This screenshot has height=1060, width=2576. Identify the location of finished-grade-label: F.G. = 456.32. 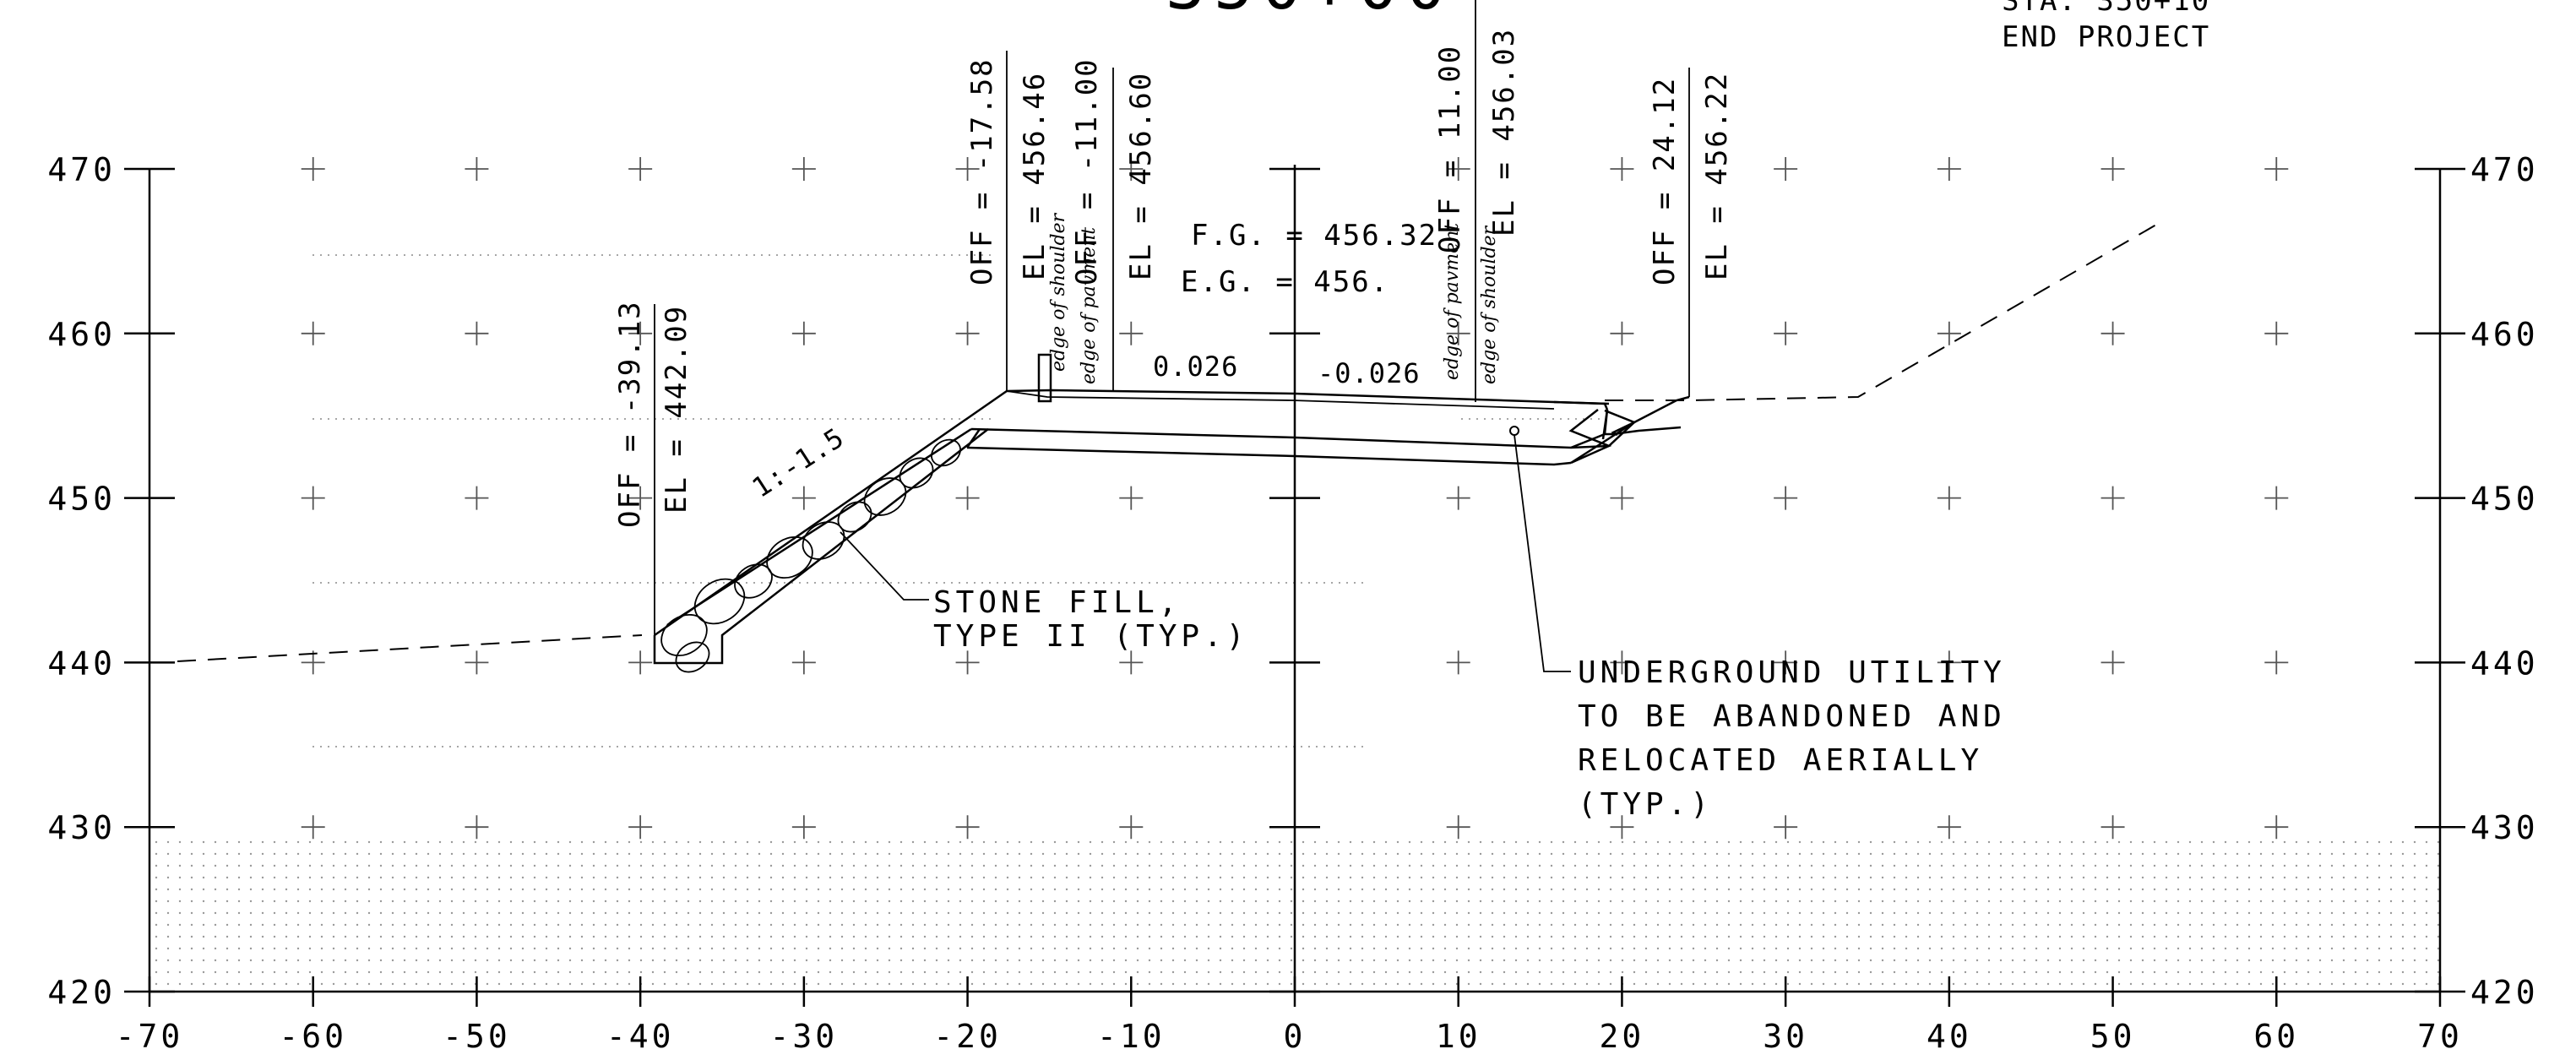
(1314, 236).